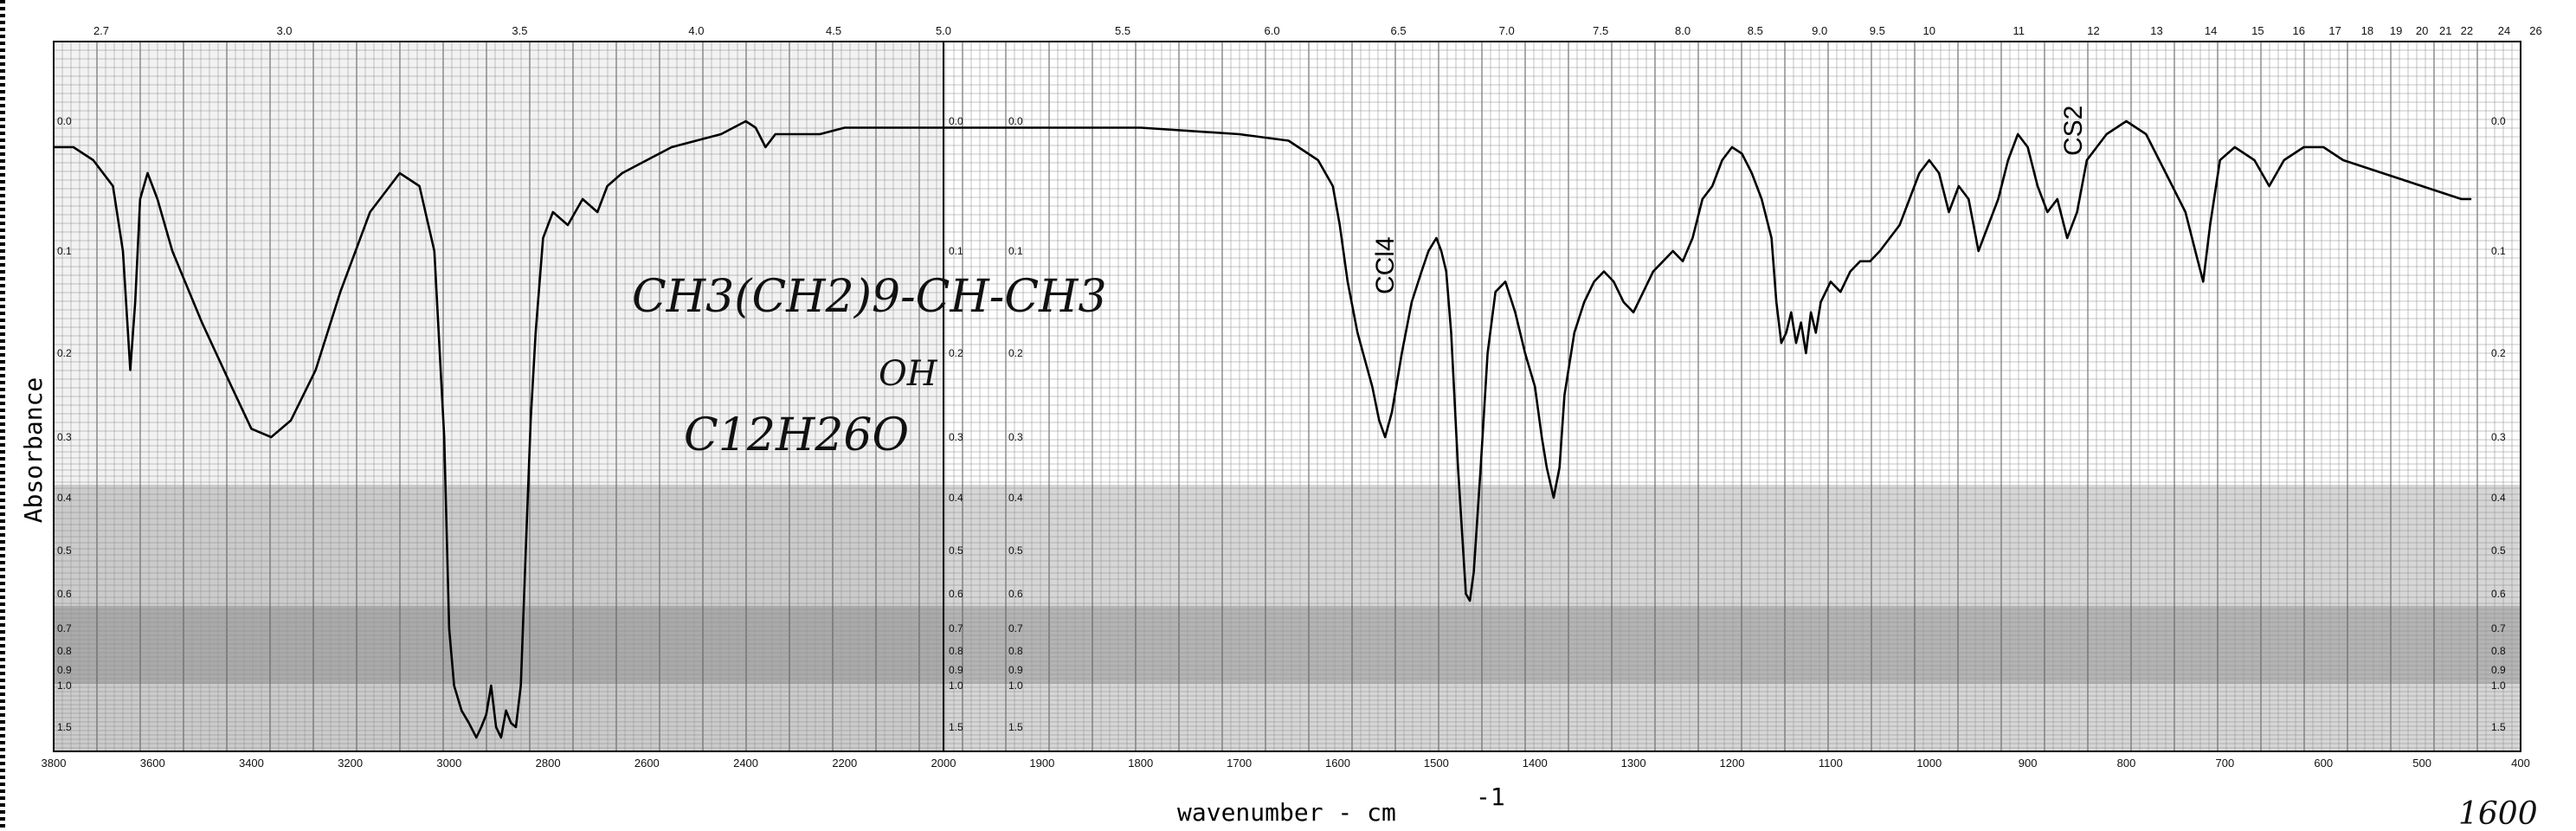  What do you see at coordinates (2299, 30) in the screenshot?
I see `top-tick-label: 16` at bounding box center [2299, 30].